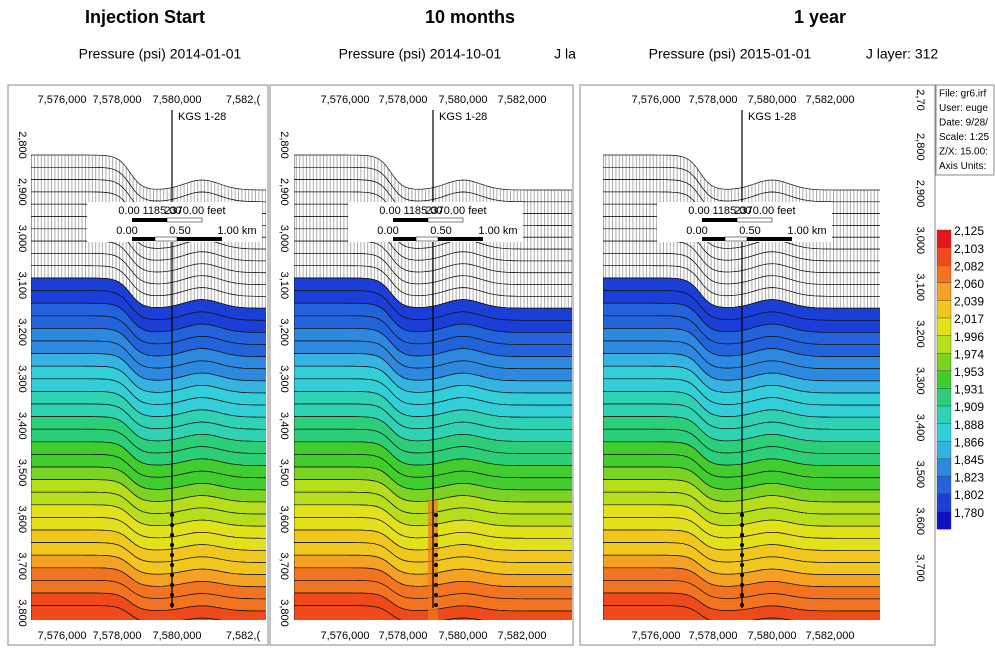  I want to click on x-top-label: 7,576,000, so click(62, 100).